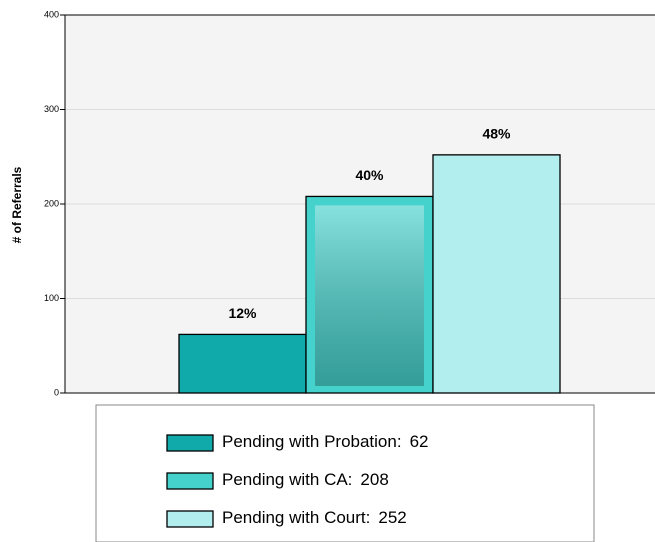 This screenshot has width=655, height=542. What do you see at coordinates (369, 295) in the screenshot?
I see `bar-highlight` at bounding box center [369, 295].